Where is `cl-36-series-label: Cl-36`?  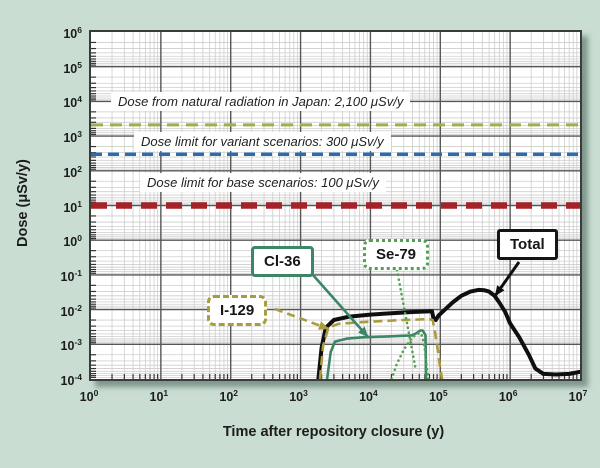
cl-36-series-label: Cl-36 is located at coordinates (282, 261).